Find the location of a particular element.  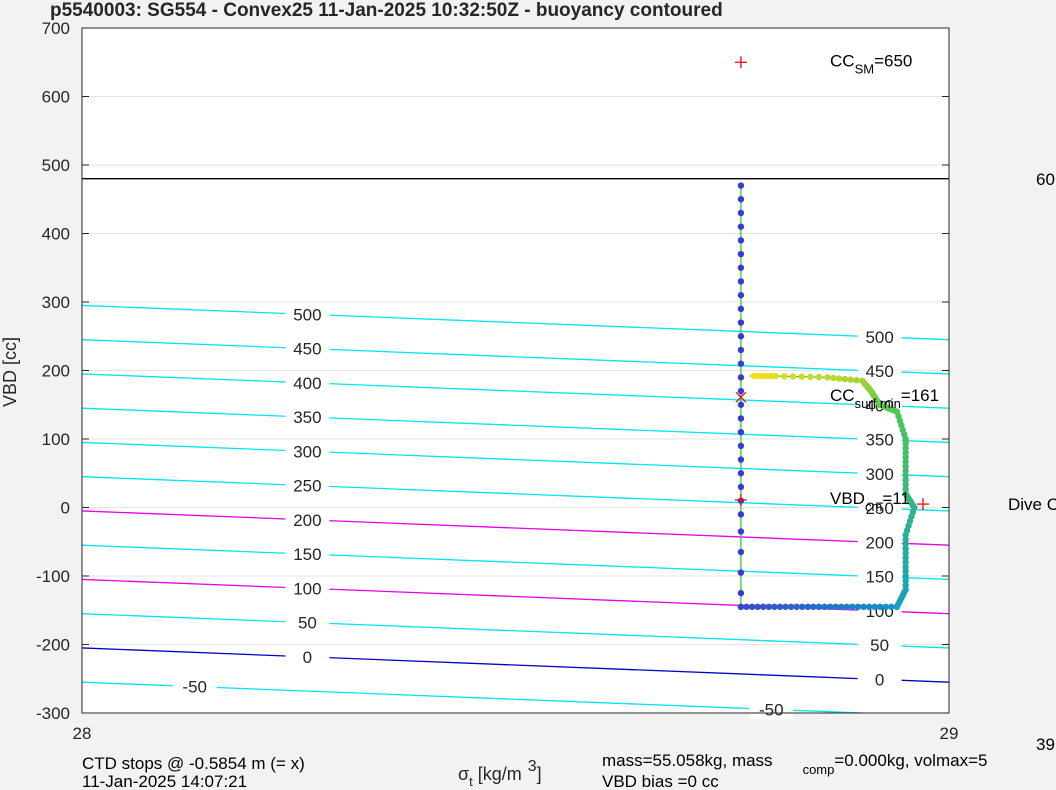

marker-annotation: CCSM=650 is located at coordinates (871, 63).